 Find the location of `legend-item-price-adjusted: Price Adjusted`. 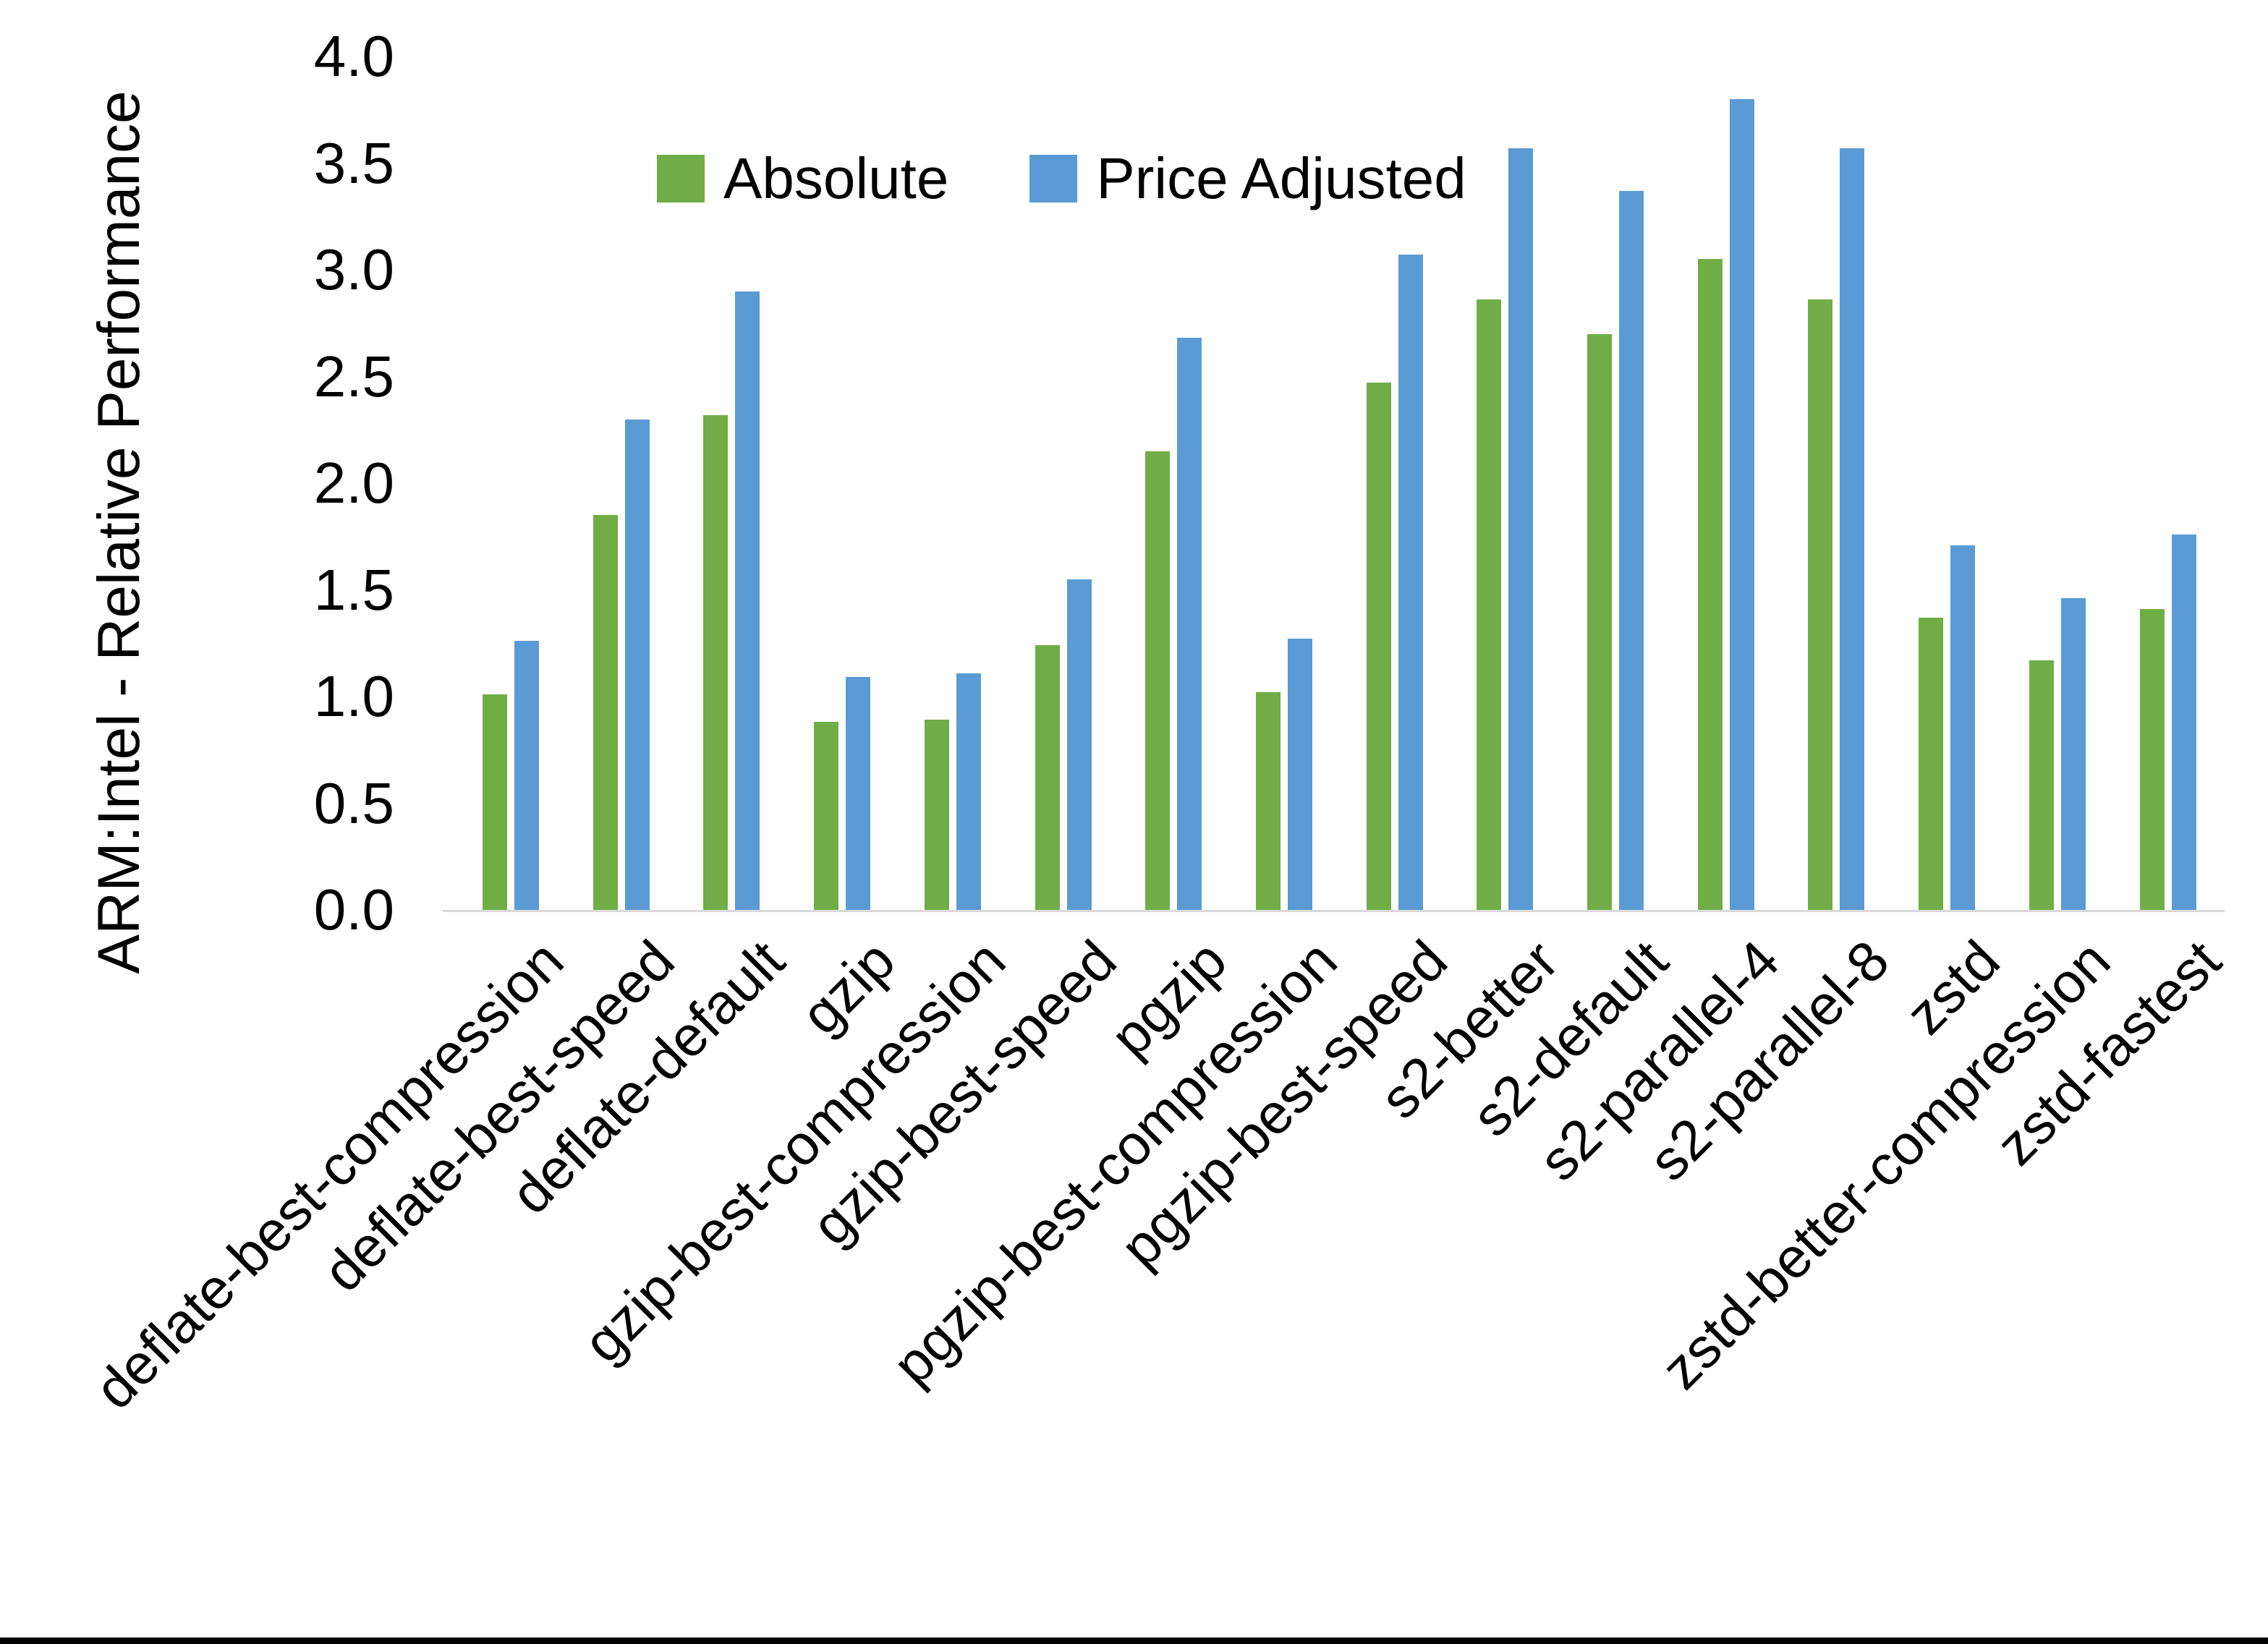

legend-item-price-adjusted: Price Adjusted is located at coordinates (1247, 179).